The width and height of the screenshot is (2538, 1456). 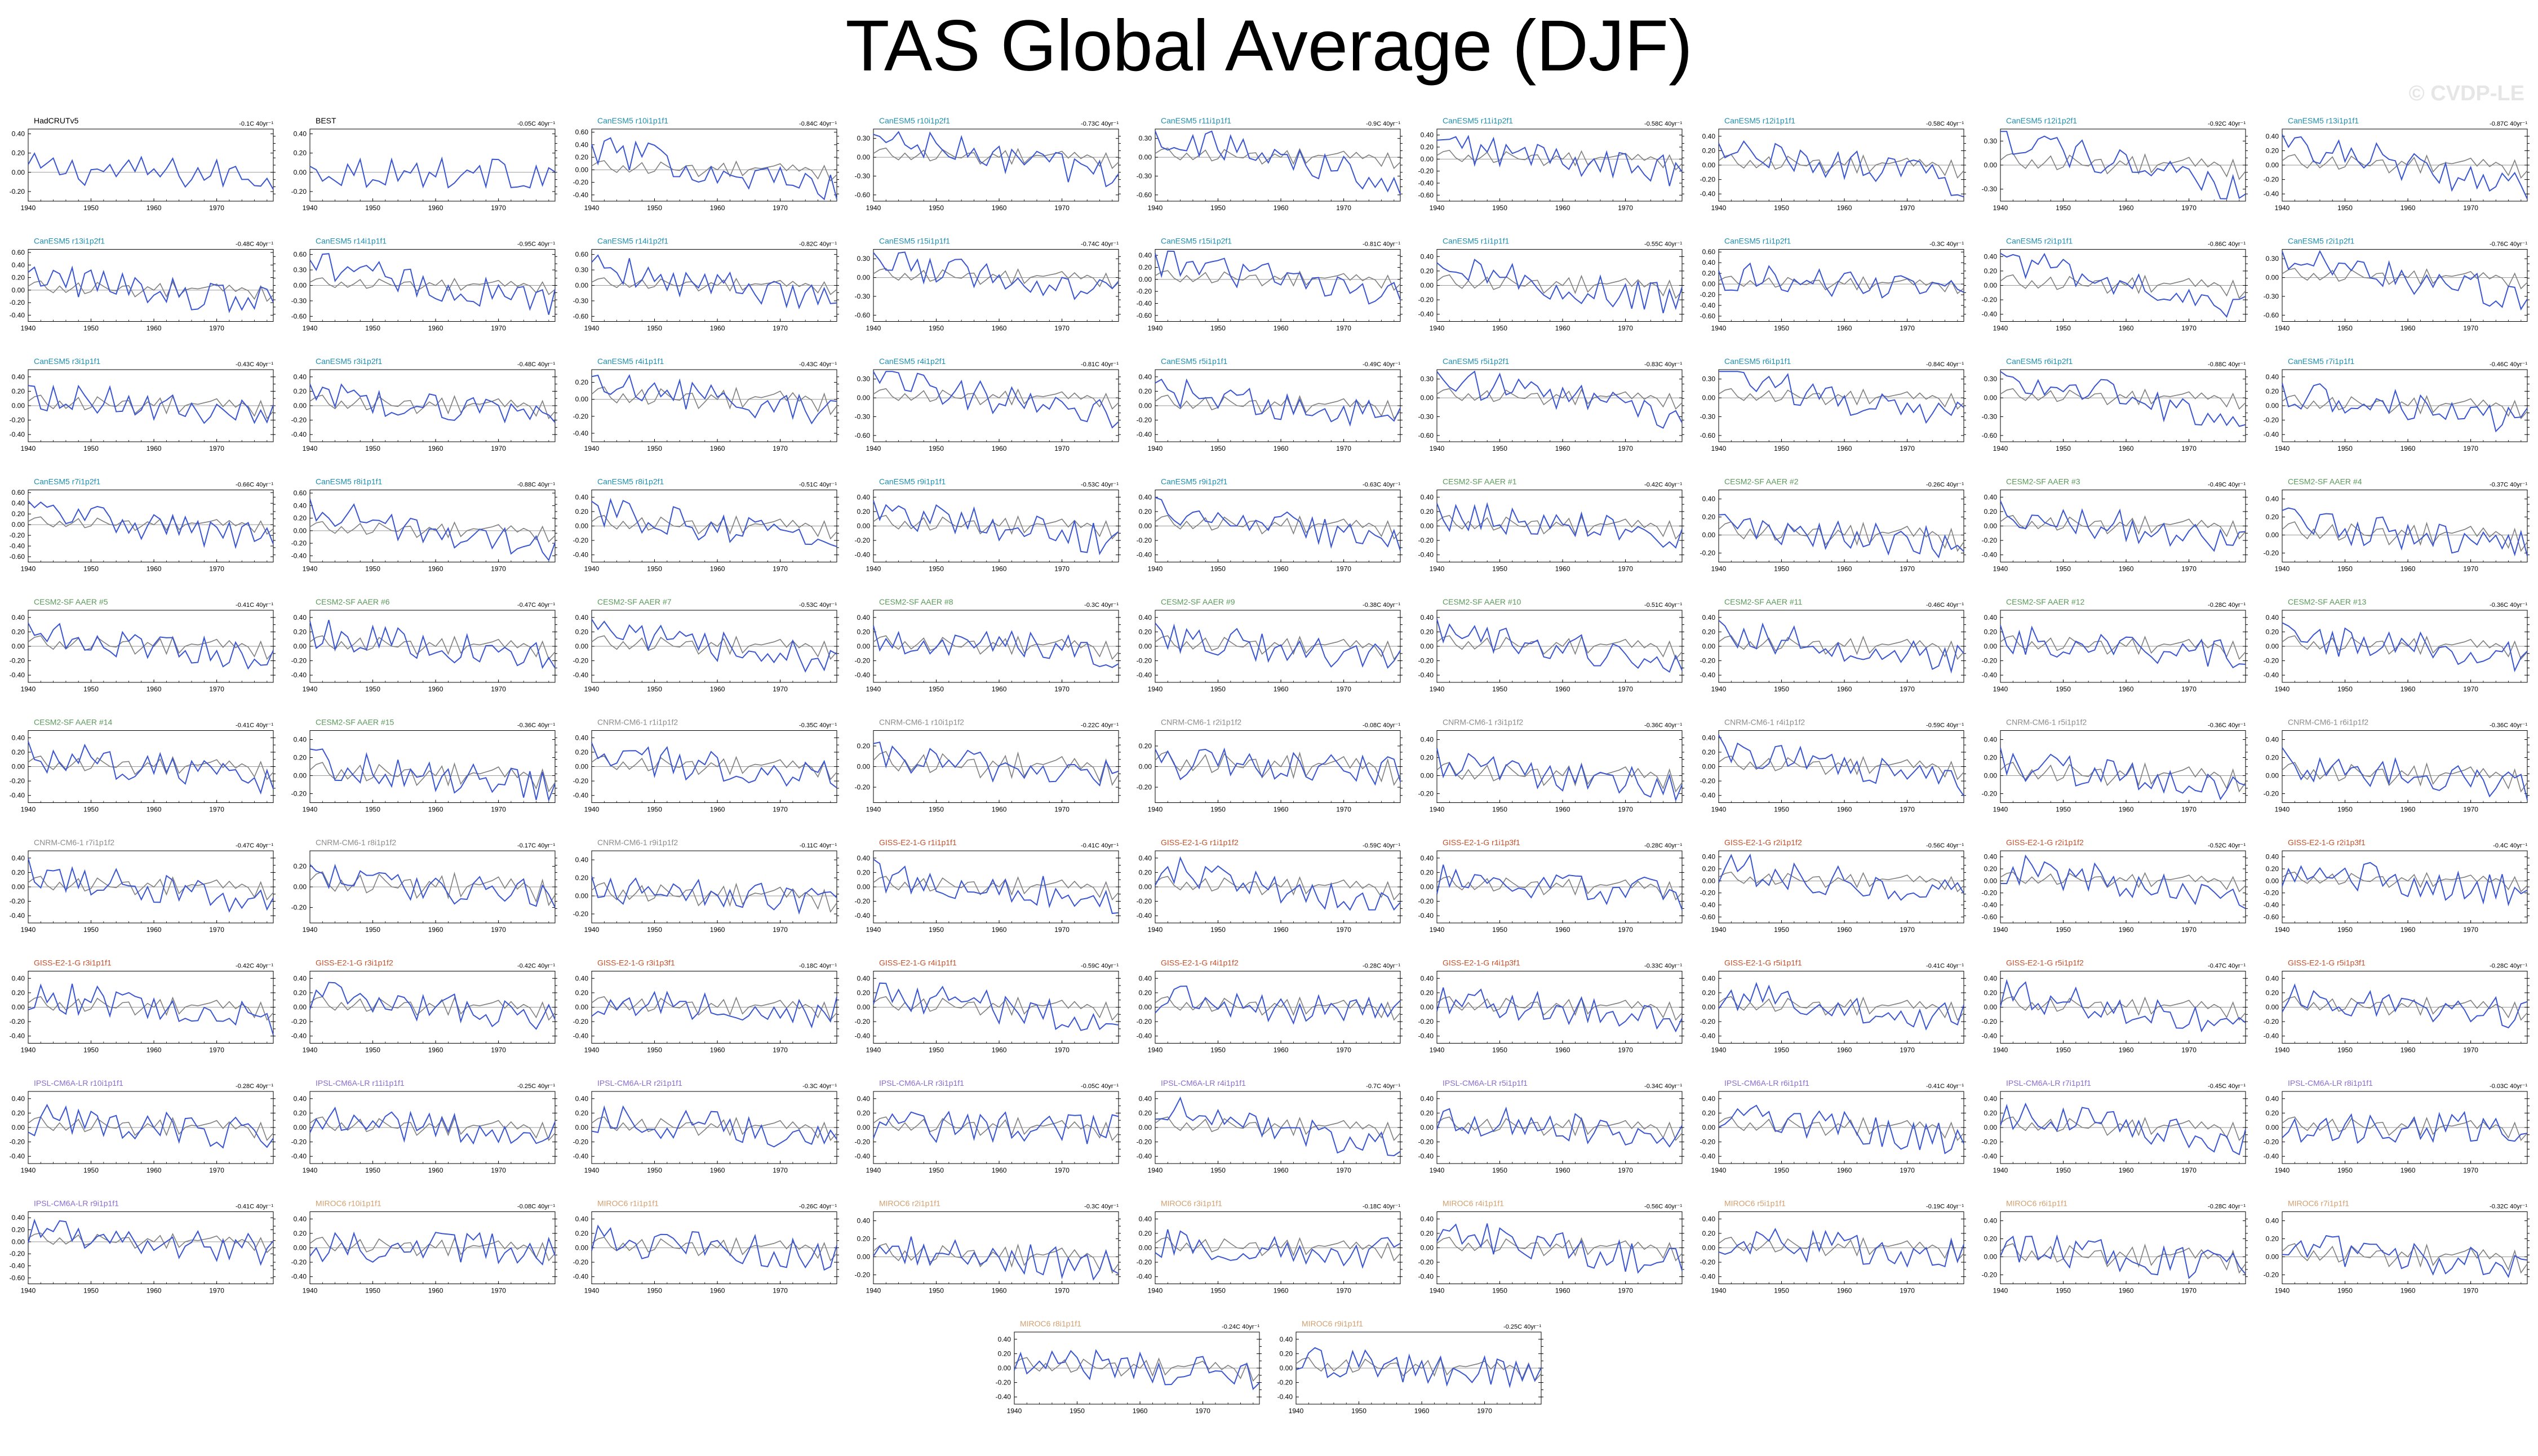 What do you see at coordinates (1945, 845) in the screenshot?
I see `trend-label: -0.56C 40yr⁻¹` at bounding box center [1945, 845].